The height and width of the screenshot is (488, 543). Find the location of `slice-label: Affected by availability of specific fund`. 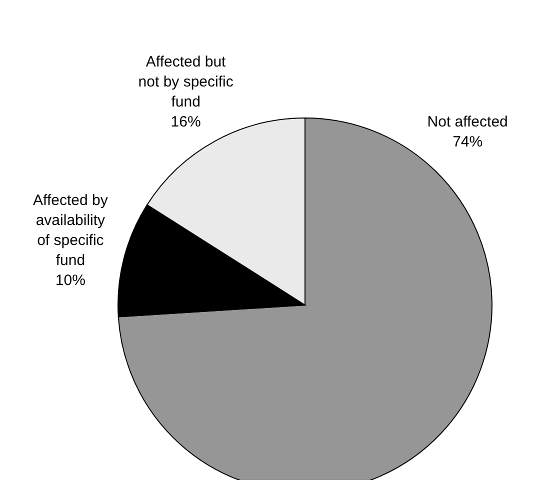

slice-label: Affected by availability of specific fund is located at coordinates (70, 231).